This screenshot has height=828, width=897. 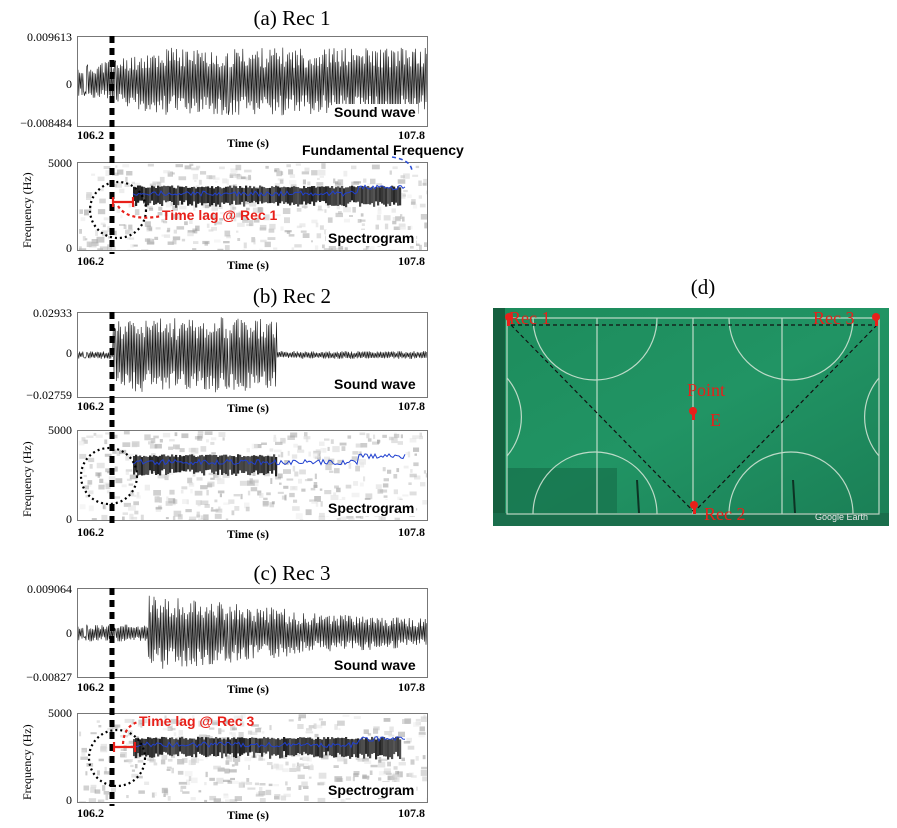 What do you see at coordinates (292, 18) in the screenshot?
I see `panel-a-title: (a) Rec 1` at bounding box center [292, 18].